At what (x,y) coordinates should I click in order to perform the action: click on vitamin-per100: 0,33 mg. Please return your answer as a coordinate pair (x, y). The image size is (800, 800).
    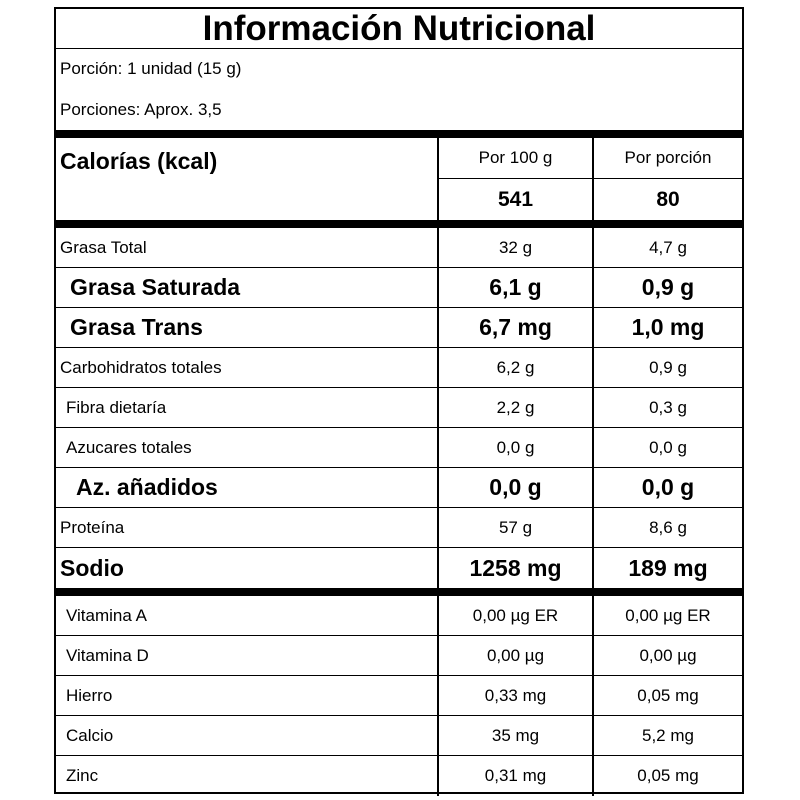
    Looking at the image, I should click on (514, 695).